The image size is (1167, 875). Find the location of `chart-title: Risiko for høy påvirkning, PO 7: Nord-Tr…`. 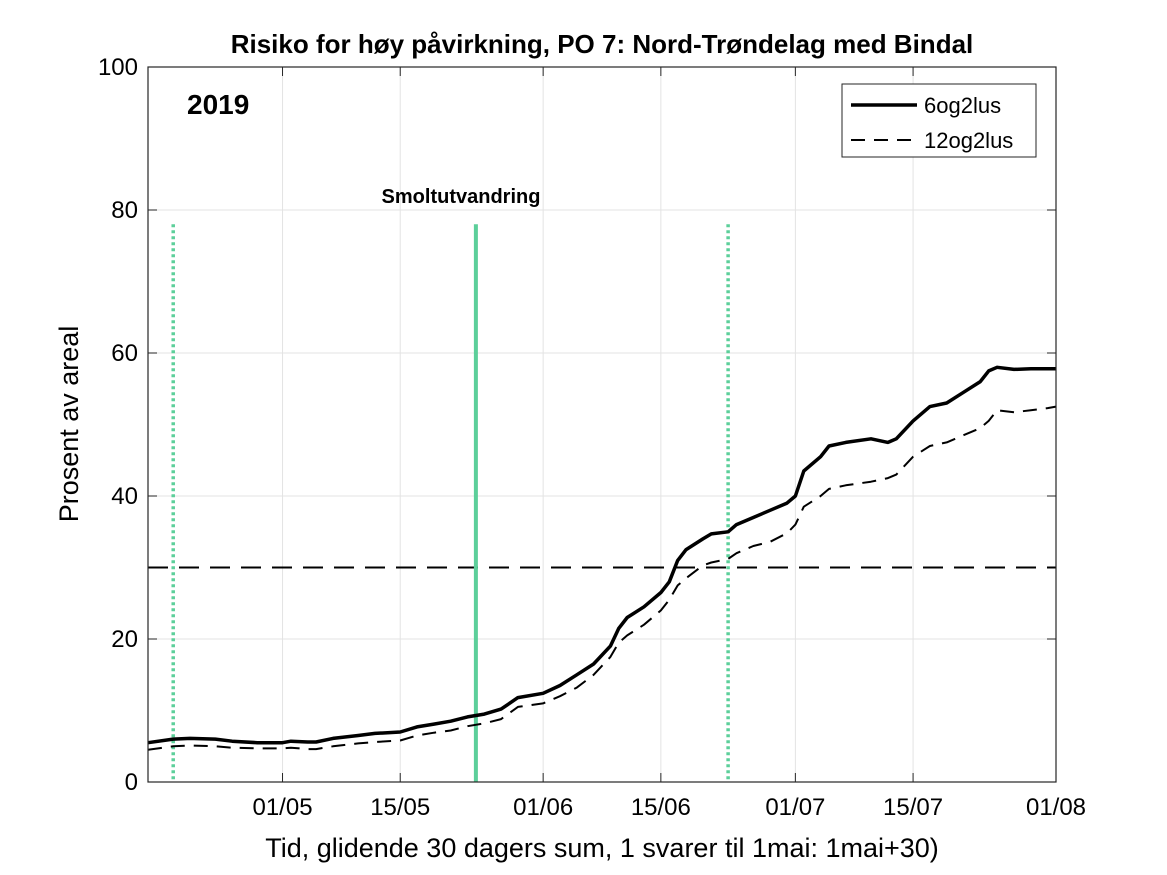

chart-title: Risiko for høy påvirkning, PO 7: Nord-Tr… is located at coordinates (602, 44).